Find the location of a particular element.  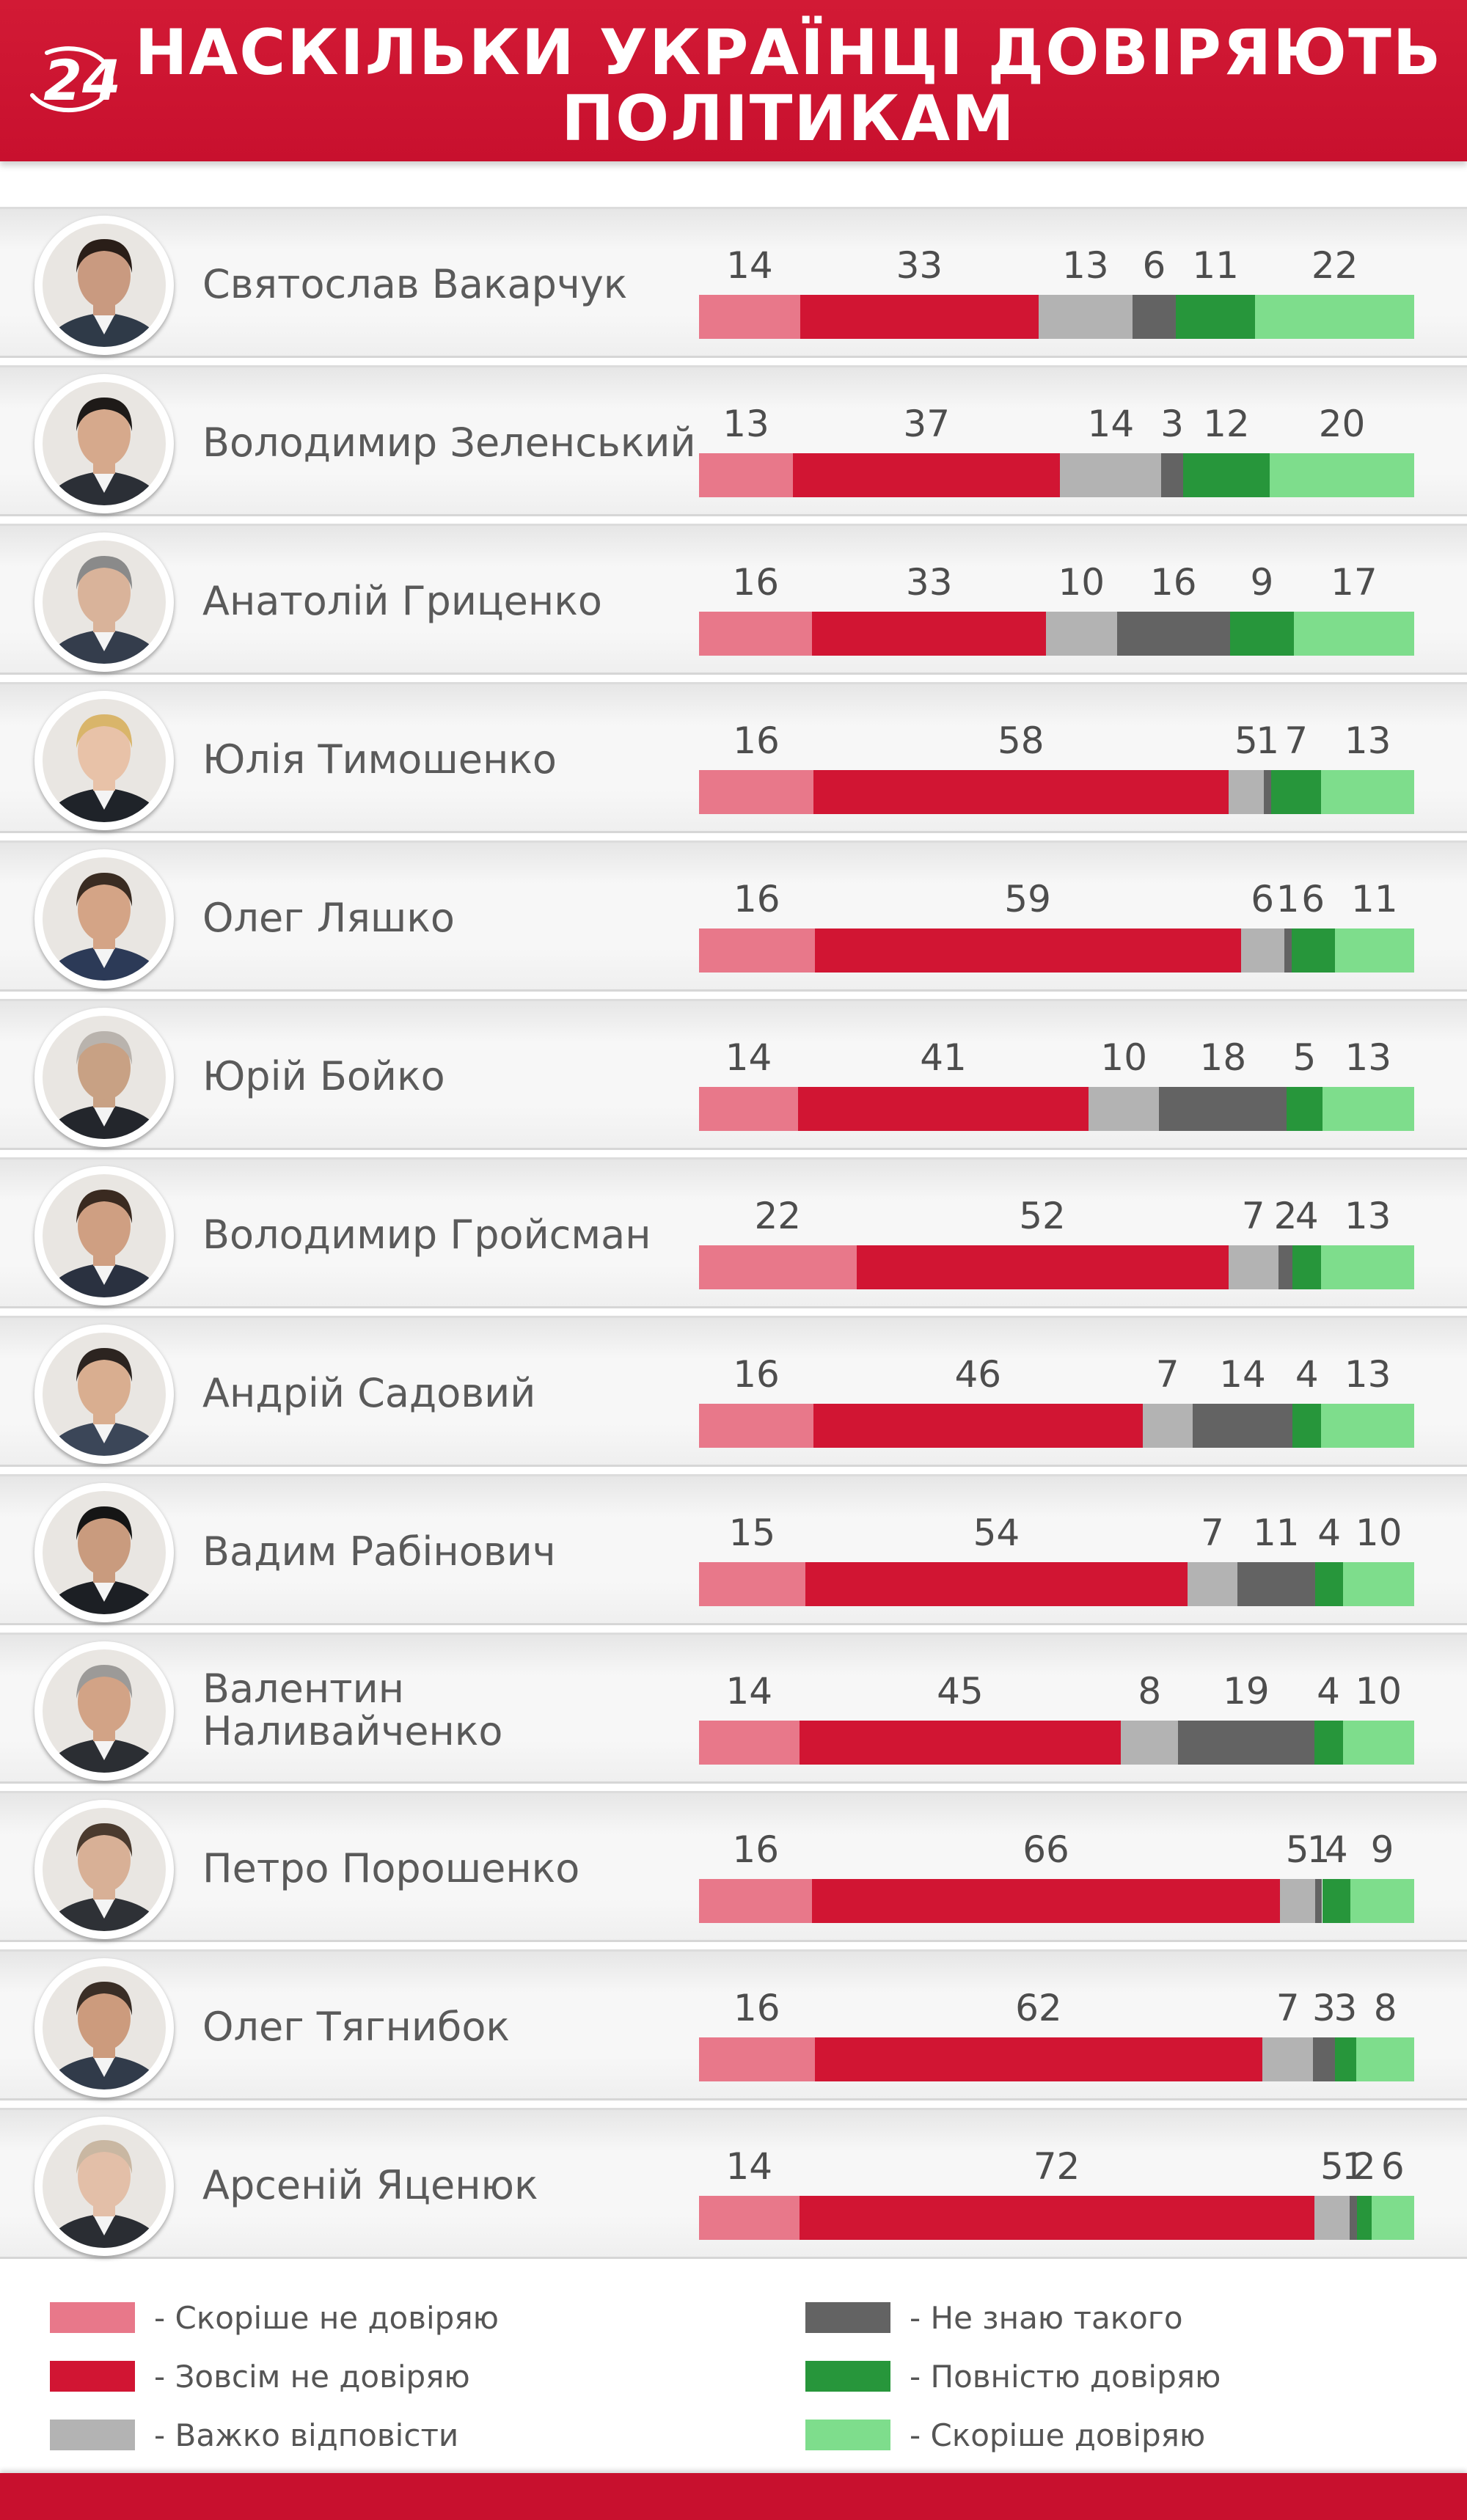

value-label: 13 is located at coordinates (1367, 740).